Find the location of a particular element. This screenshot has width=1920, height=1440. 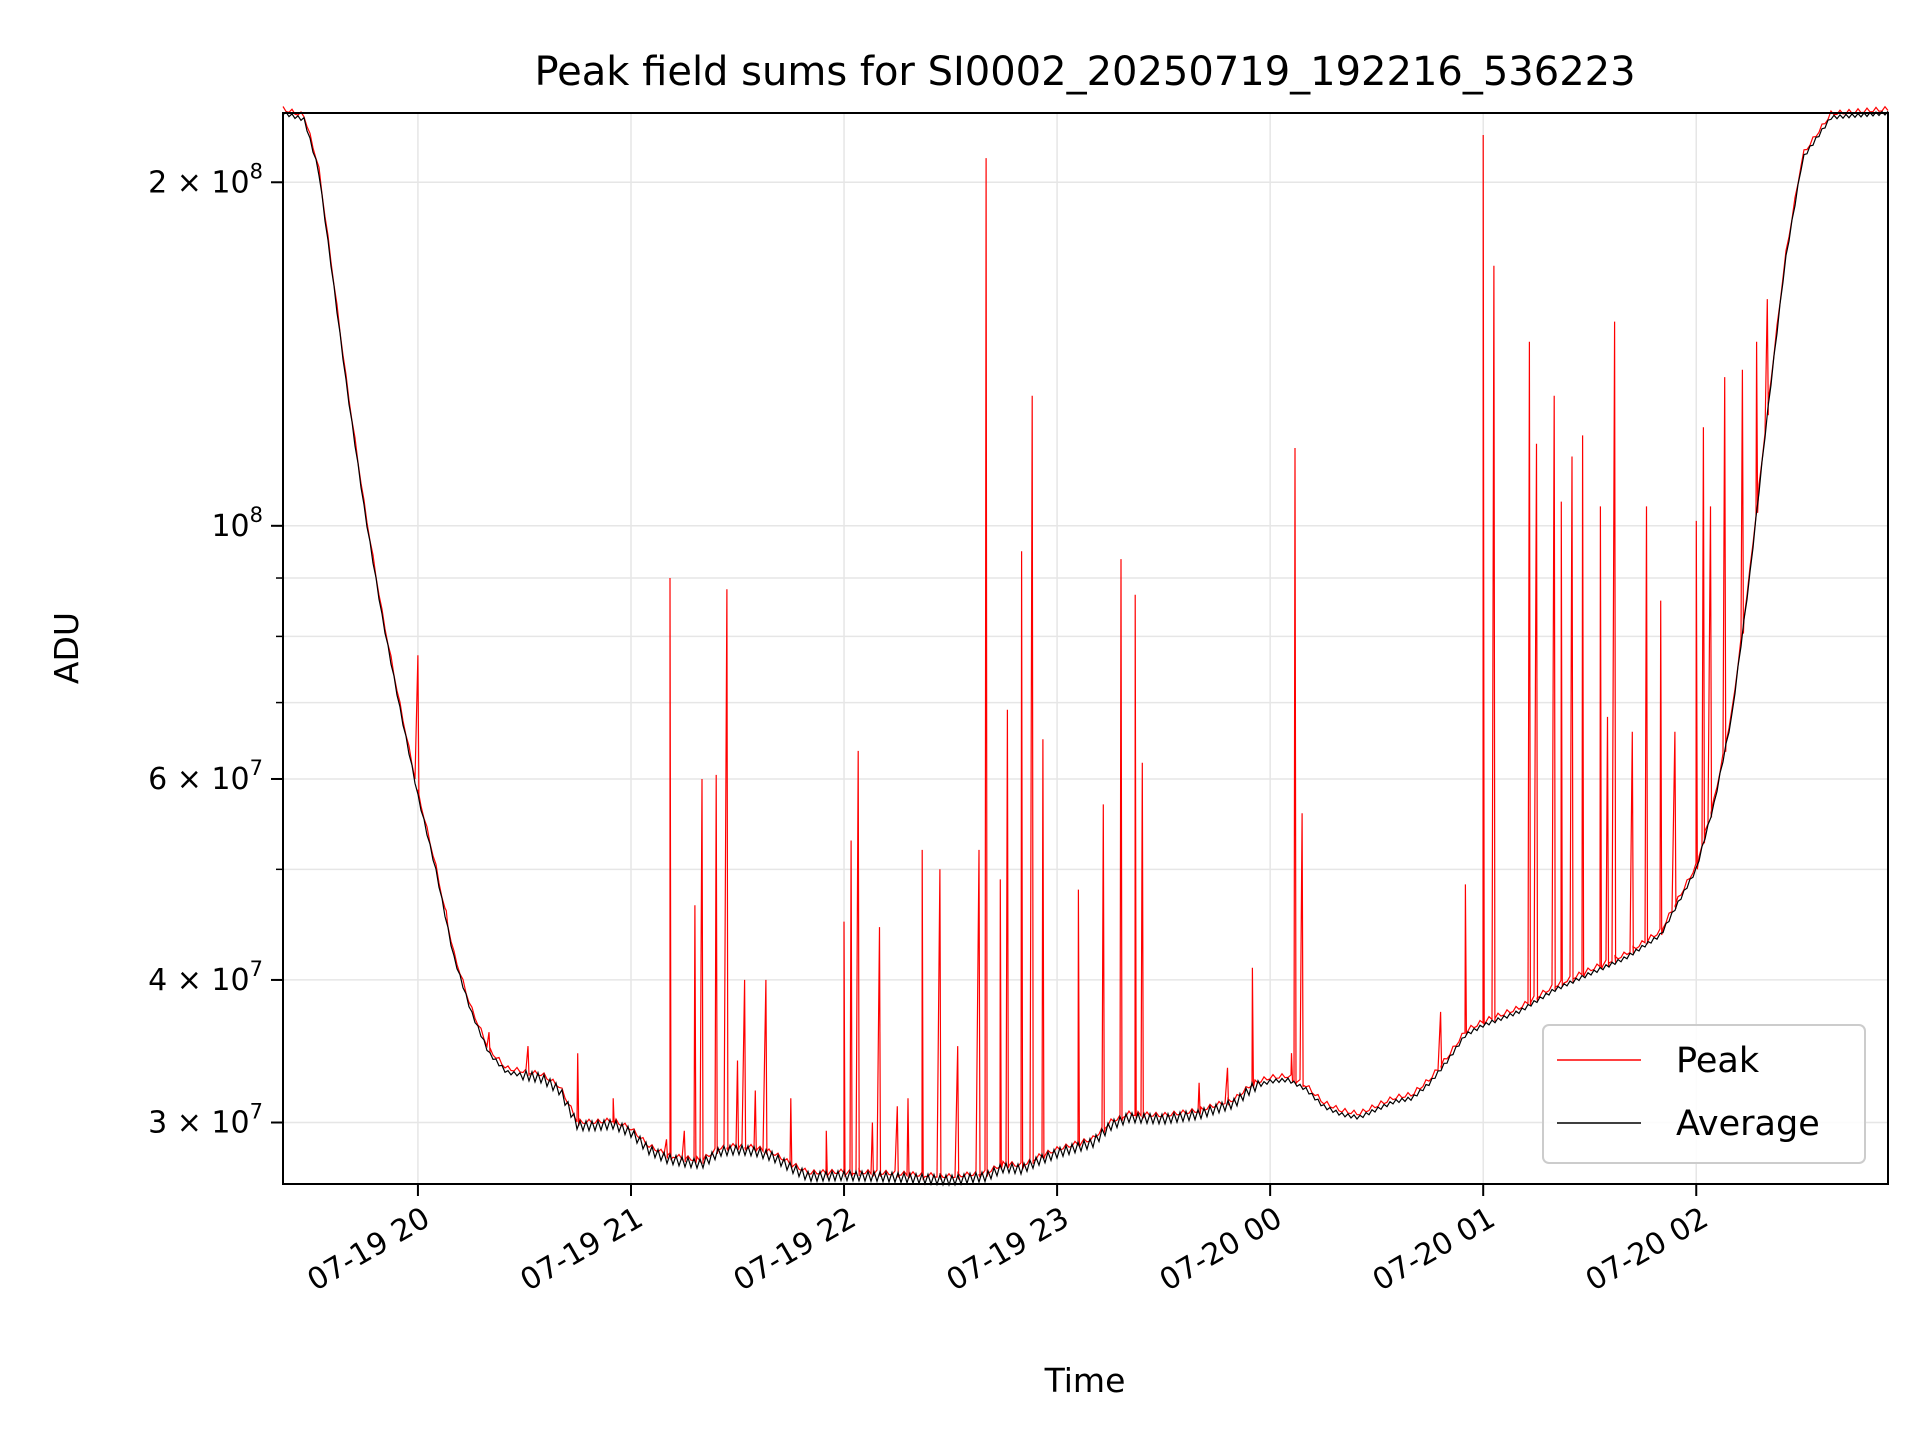

legend: Peak Average is located at coordinates (1704, 1094).